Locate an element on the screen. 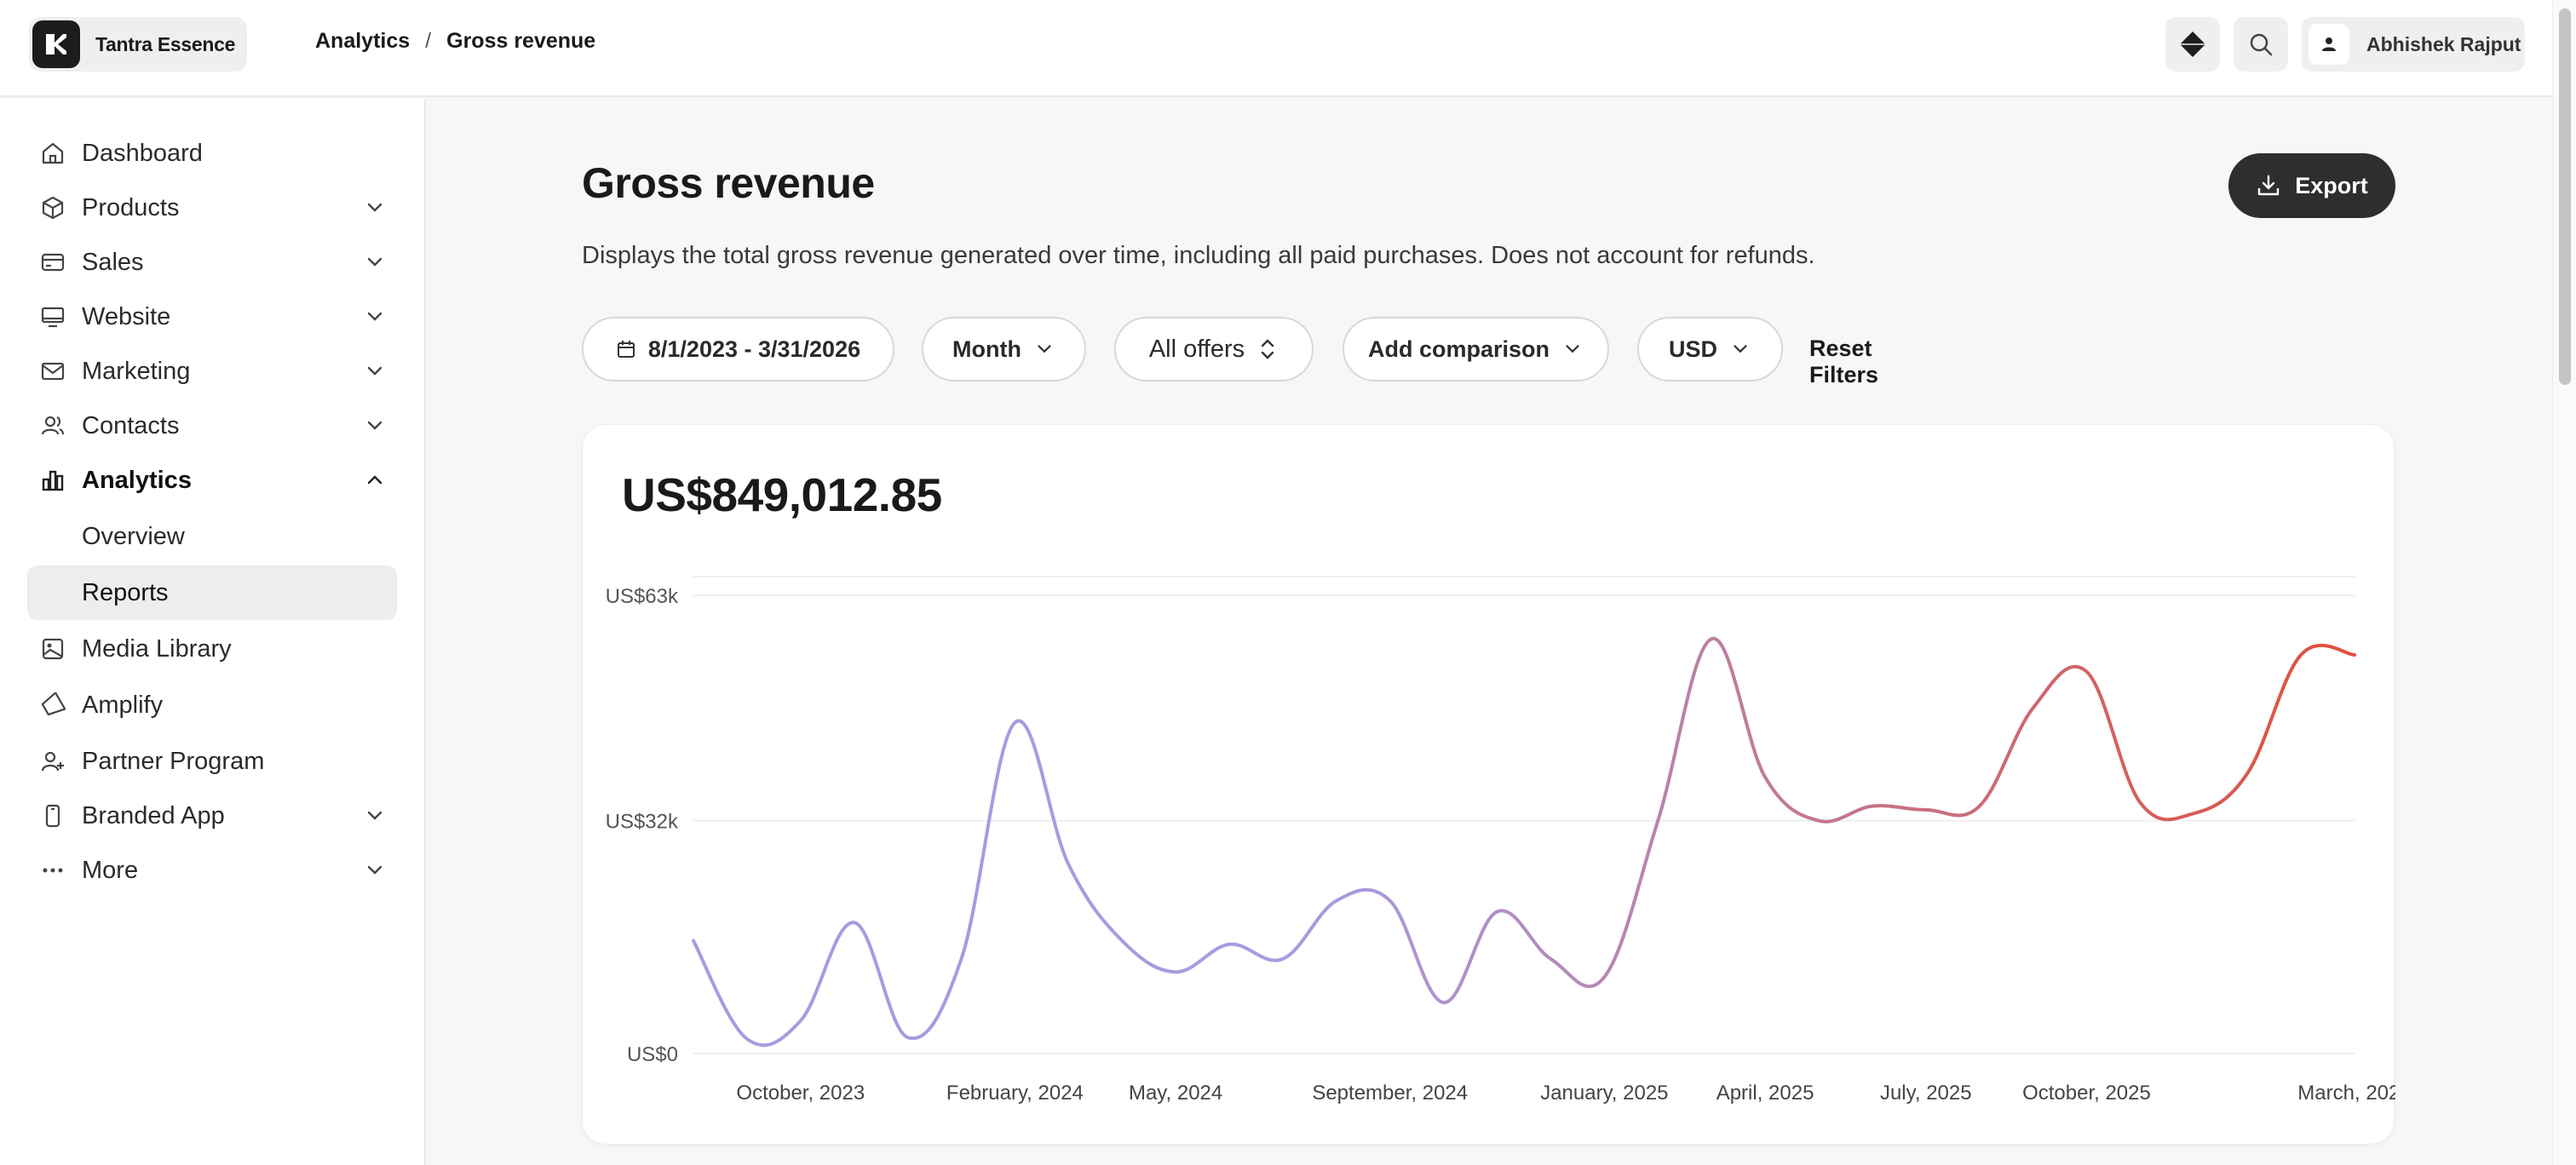 This screenshot has width=2576, height=1165. x-tick-label: October, 2023 is located at coordinates (800, 1093).